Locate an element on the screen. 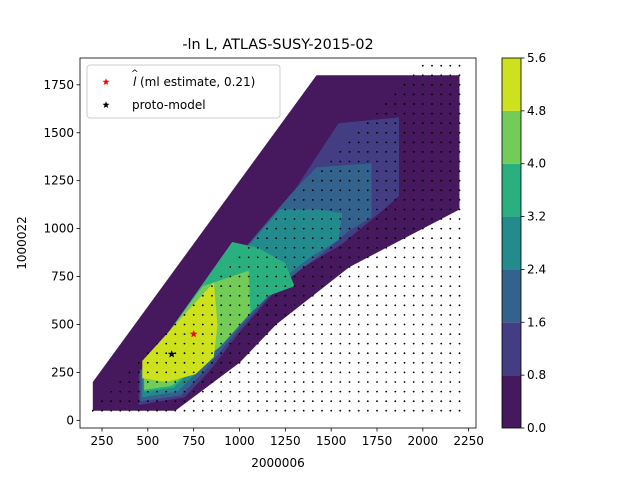  marker-proto-model is located at coordinates (171, 354).